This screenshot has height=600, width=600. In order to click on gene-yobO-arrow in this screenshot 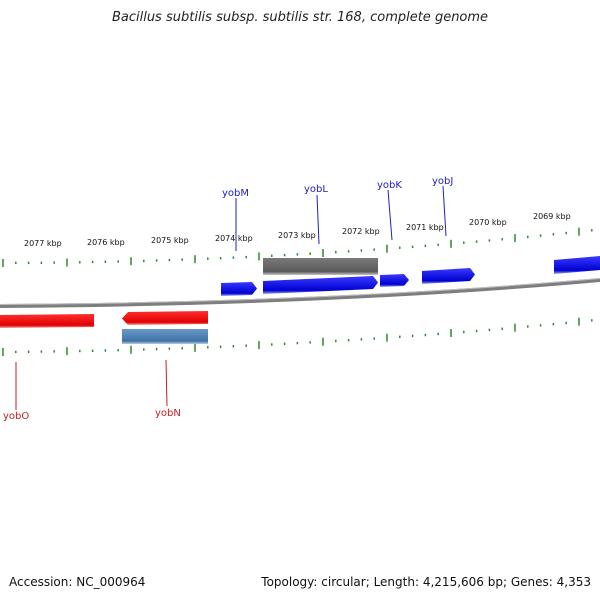, I will do `click(47, 321)`.